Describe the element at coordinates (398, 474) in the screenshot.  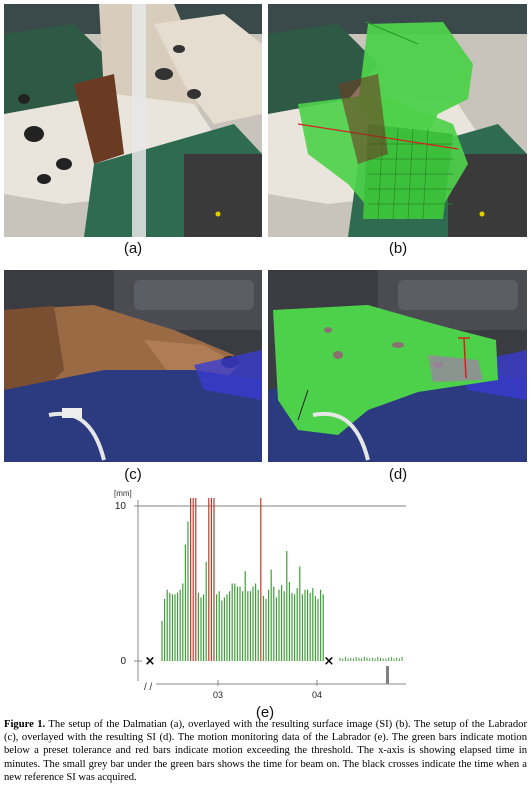
I see `panel-label-d: (d)` at that location.